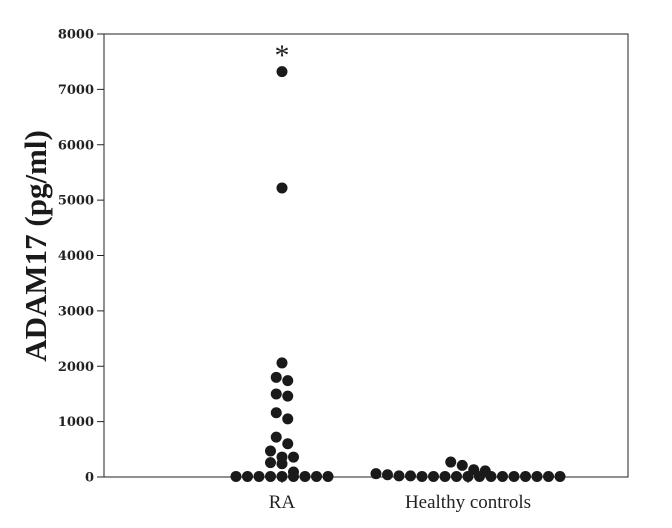  What do you see at coordinates (35, 246) in the screenshot?
I see `y-axis-title: ADAM17 (pg/ml)` at bounding box center [35, 246].